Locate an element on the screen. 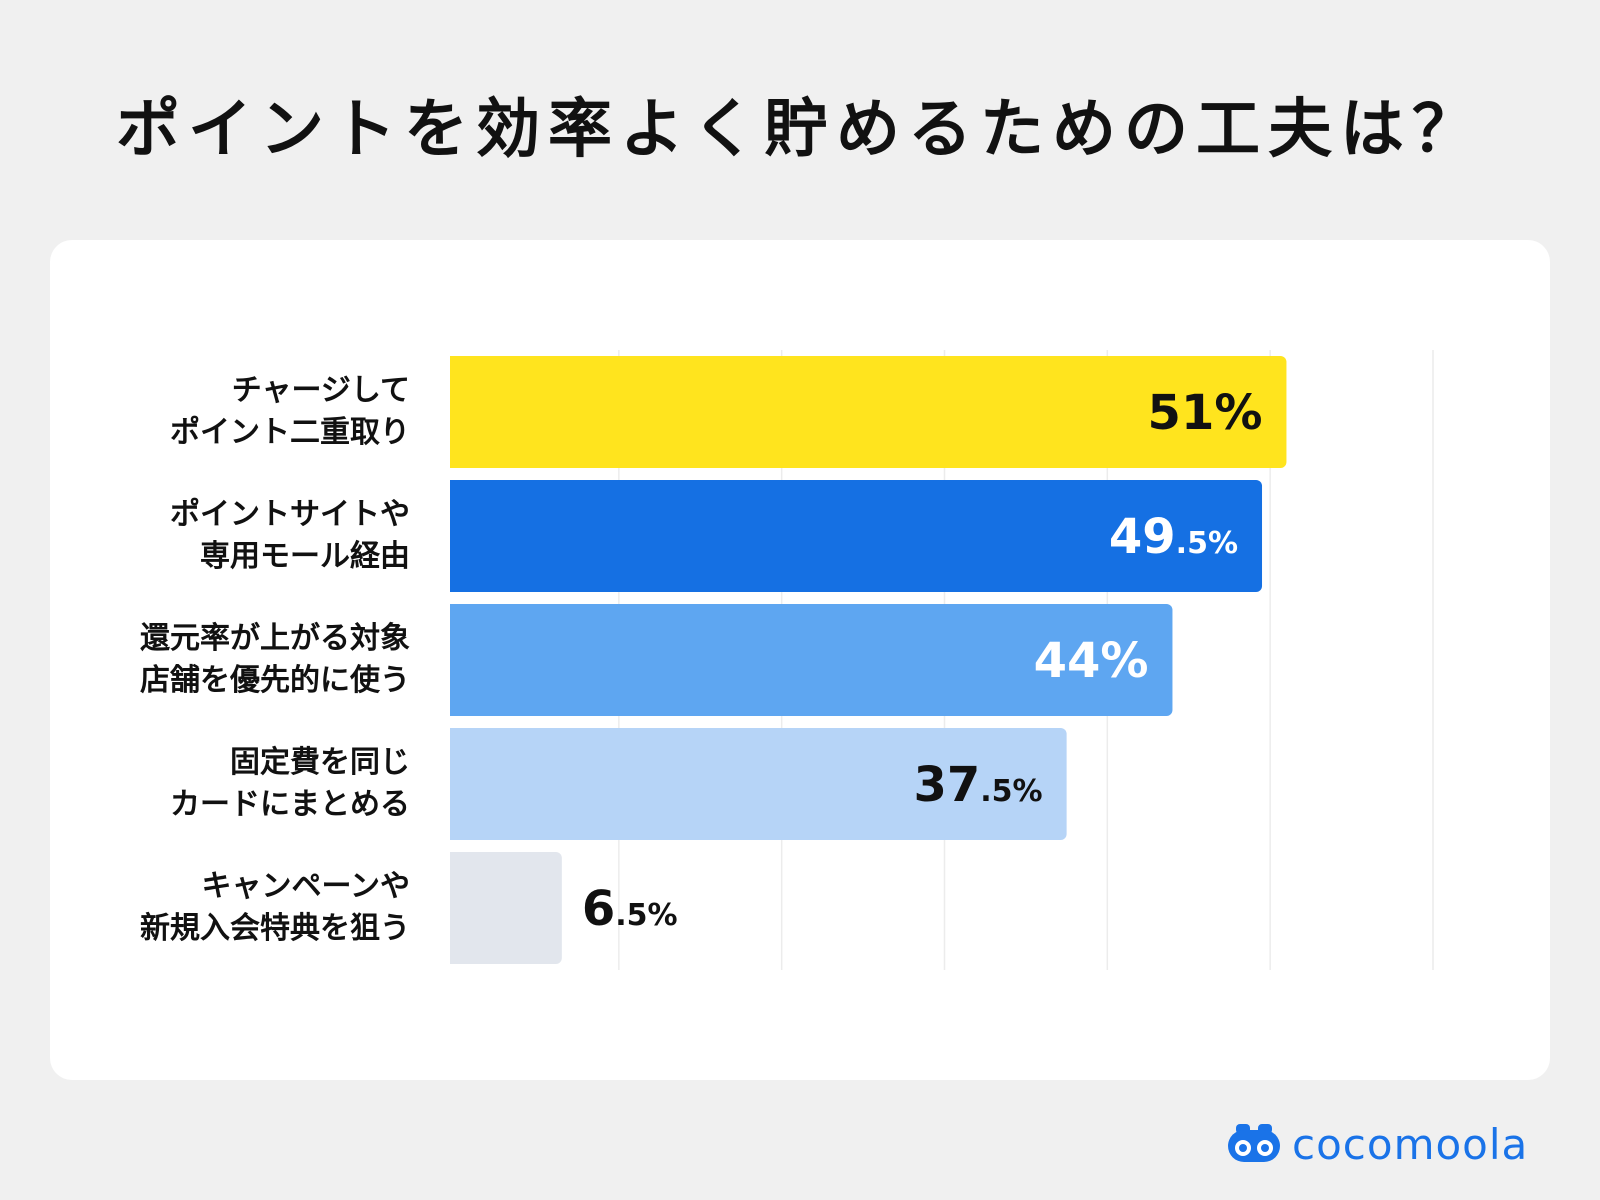  data-label: 6.5% is located at coordinates (630, 909).